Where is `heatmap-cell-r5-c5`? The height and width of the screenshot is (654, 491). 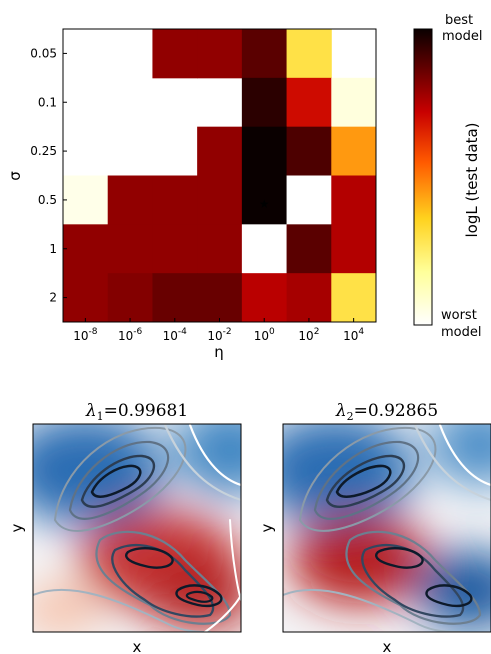 heatmap-cell-r5-c5 is located at coordinates (309, 298).